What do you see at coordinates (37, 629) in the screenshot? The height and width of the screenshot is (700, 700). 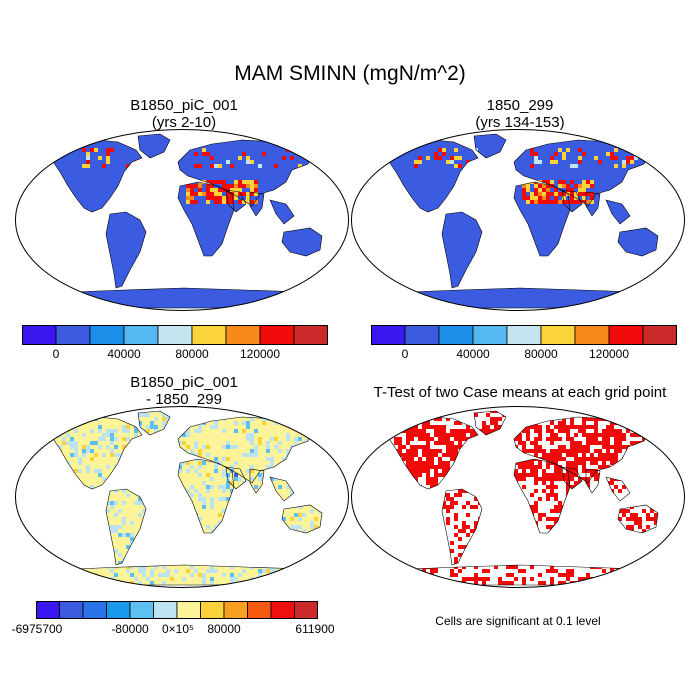 I see `colorbar-diff-label-0: -6975700` at bounding box center [37, 629].